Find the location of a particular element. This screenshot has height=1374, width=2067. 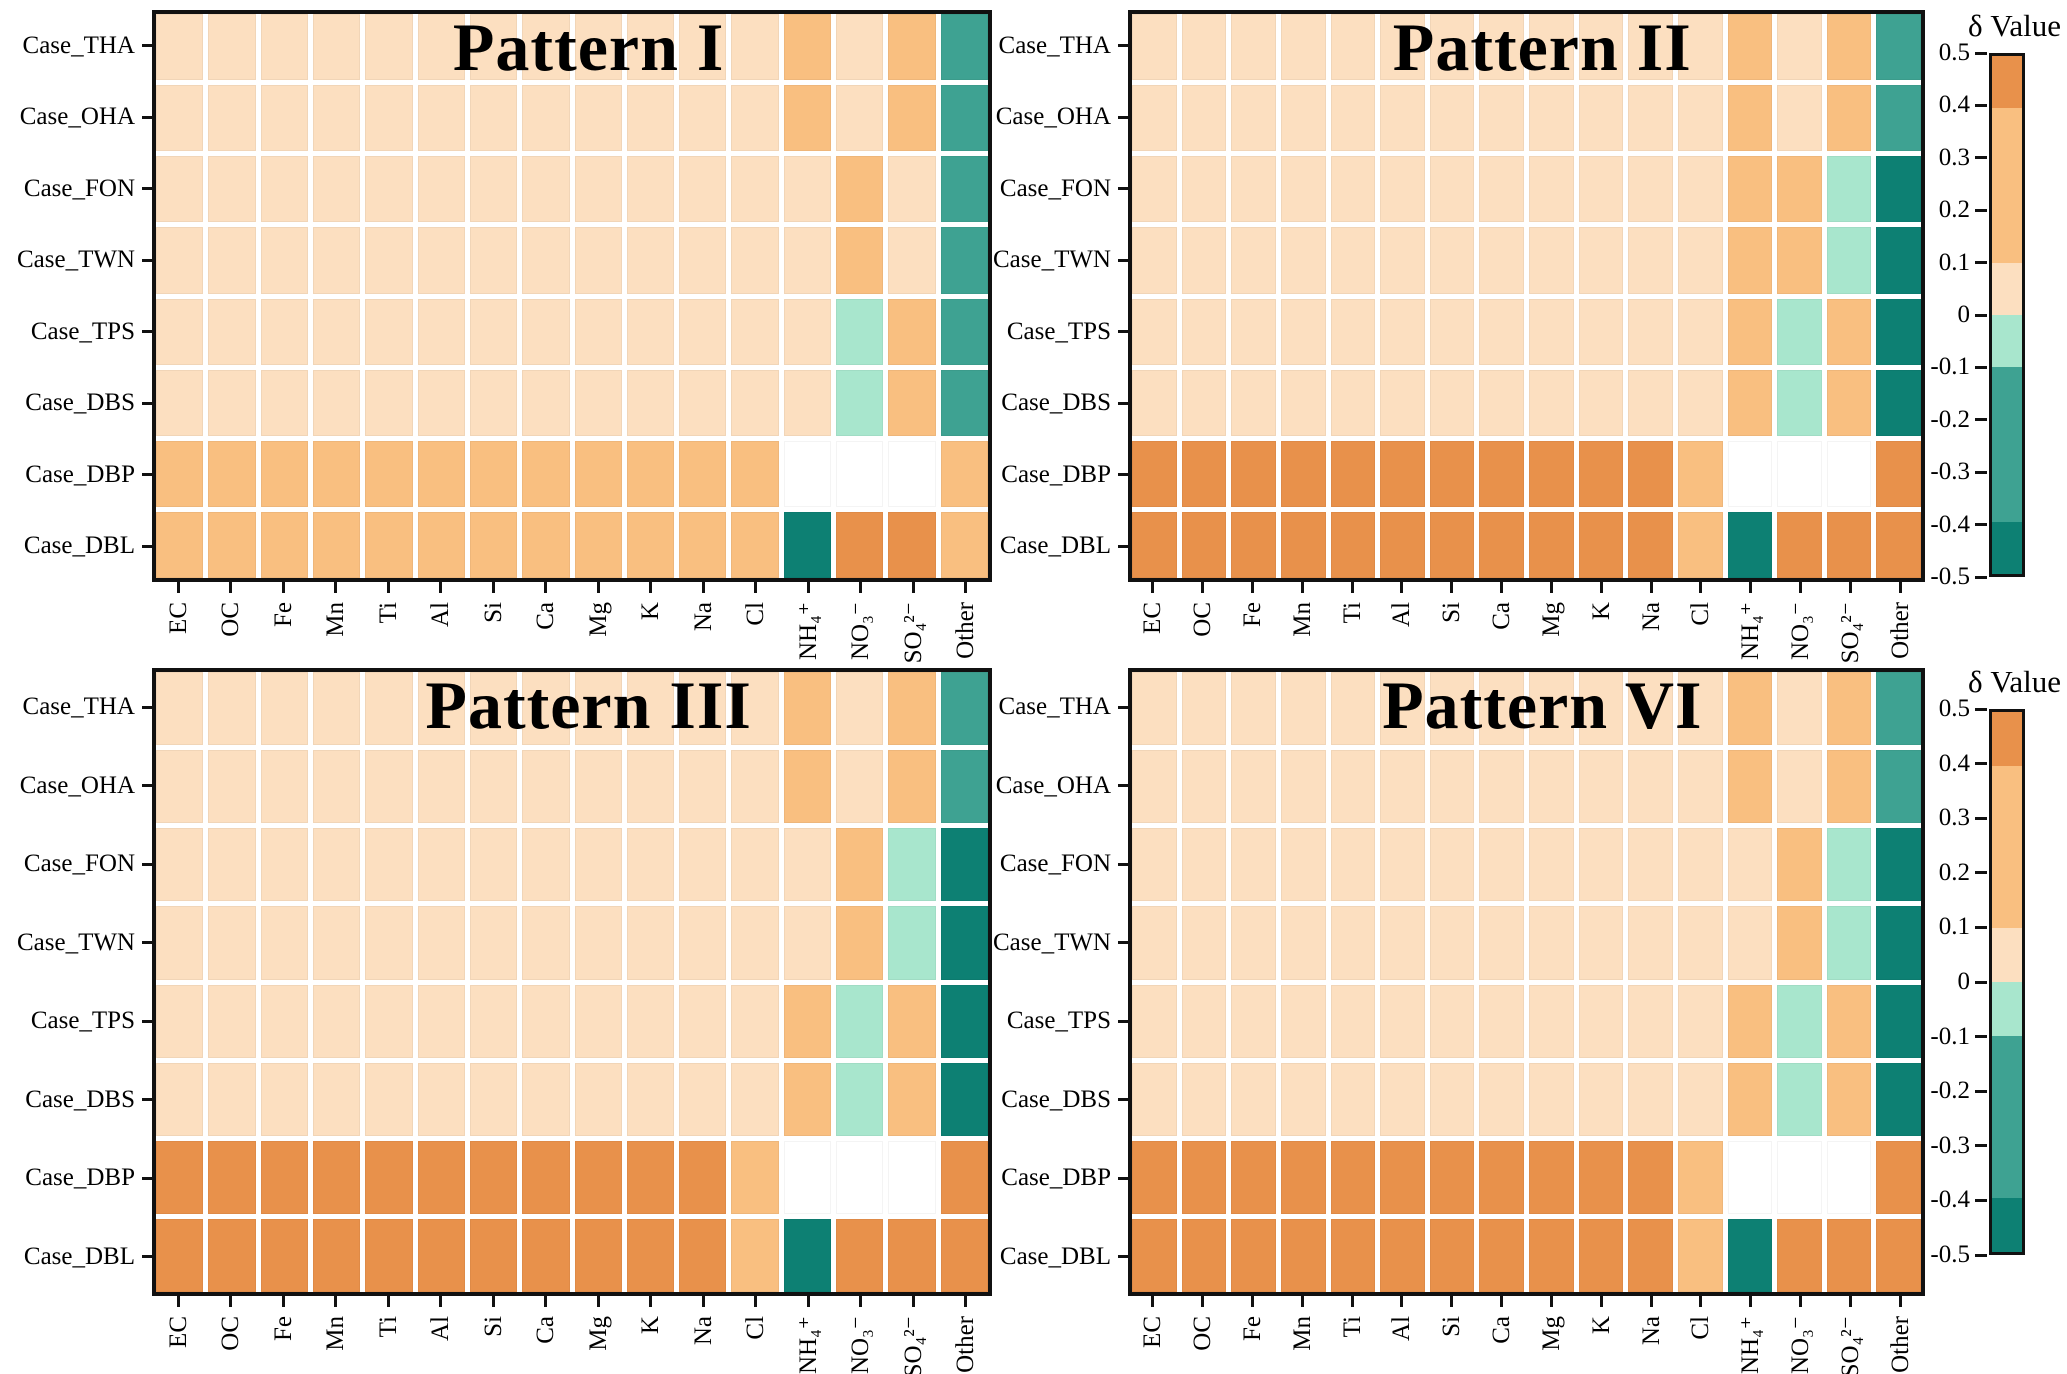

colorbar-tick-label: 0.5 is located at coordinates (1954, 708).